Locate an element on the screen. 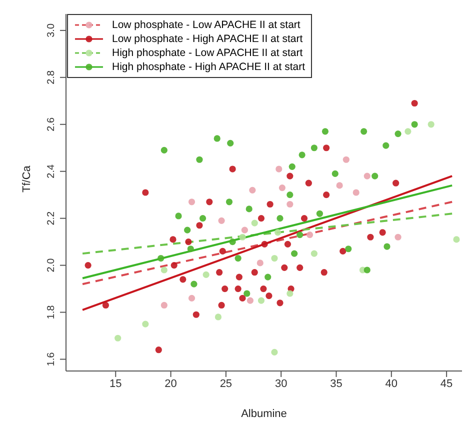 This screenshot has width=464, height=421. x-tick-label: 35 is located at coordinates (336, 384).